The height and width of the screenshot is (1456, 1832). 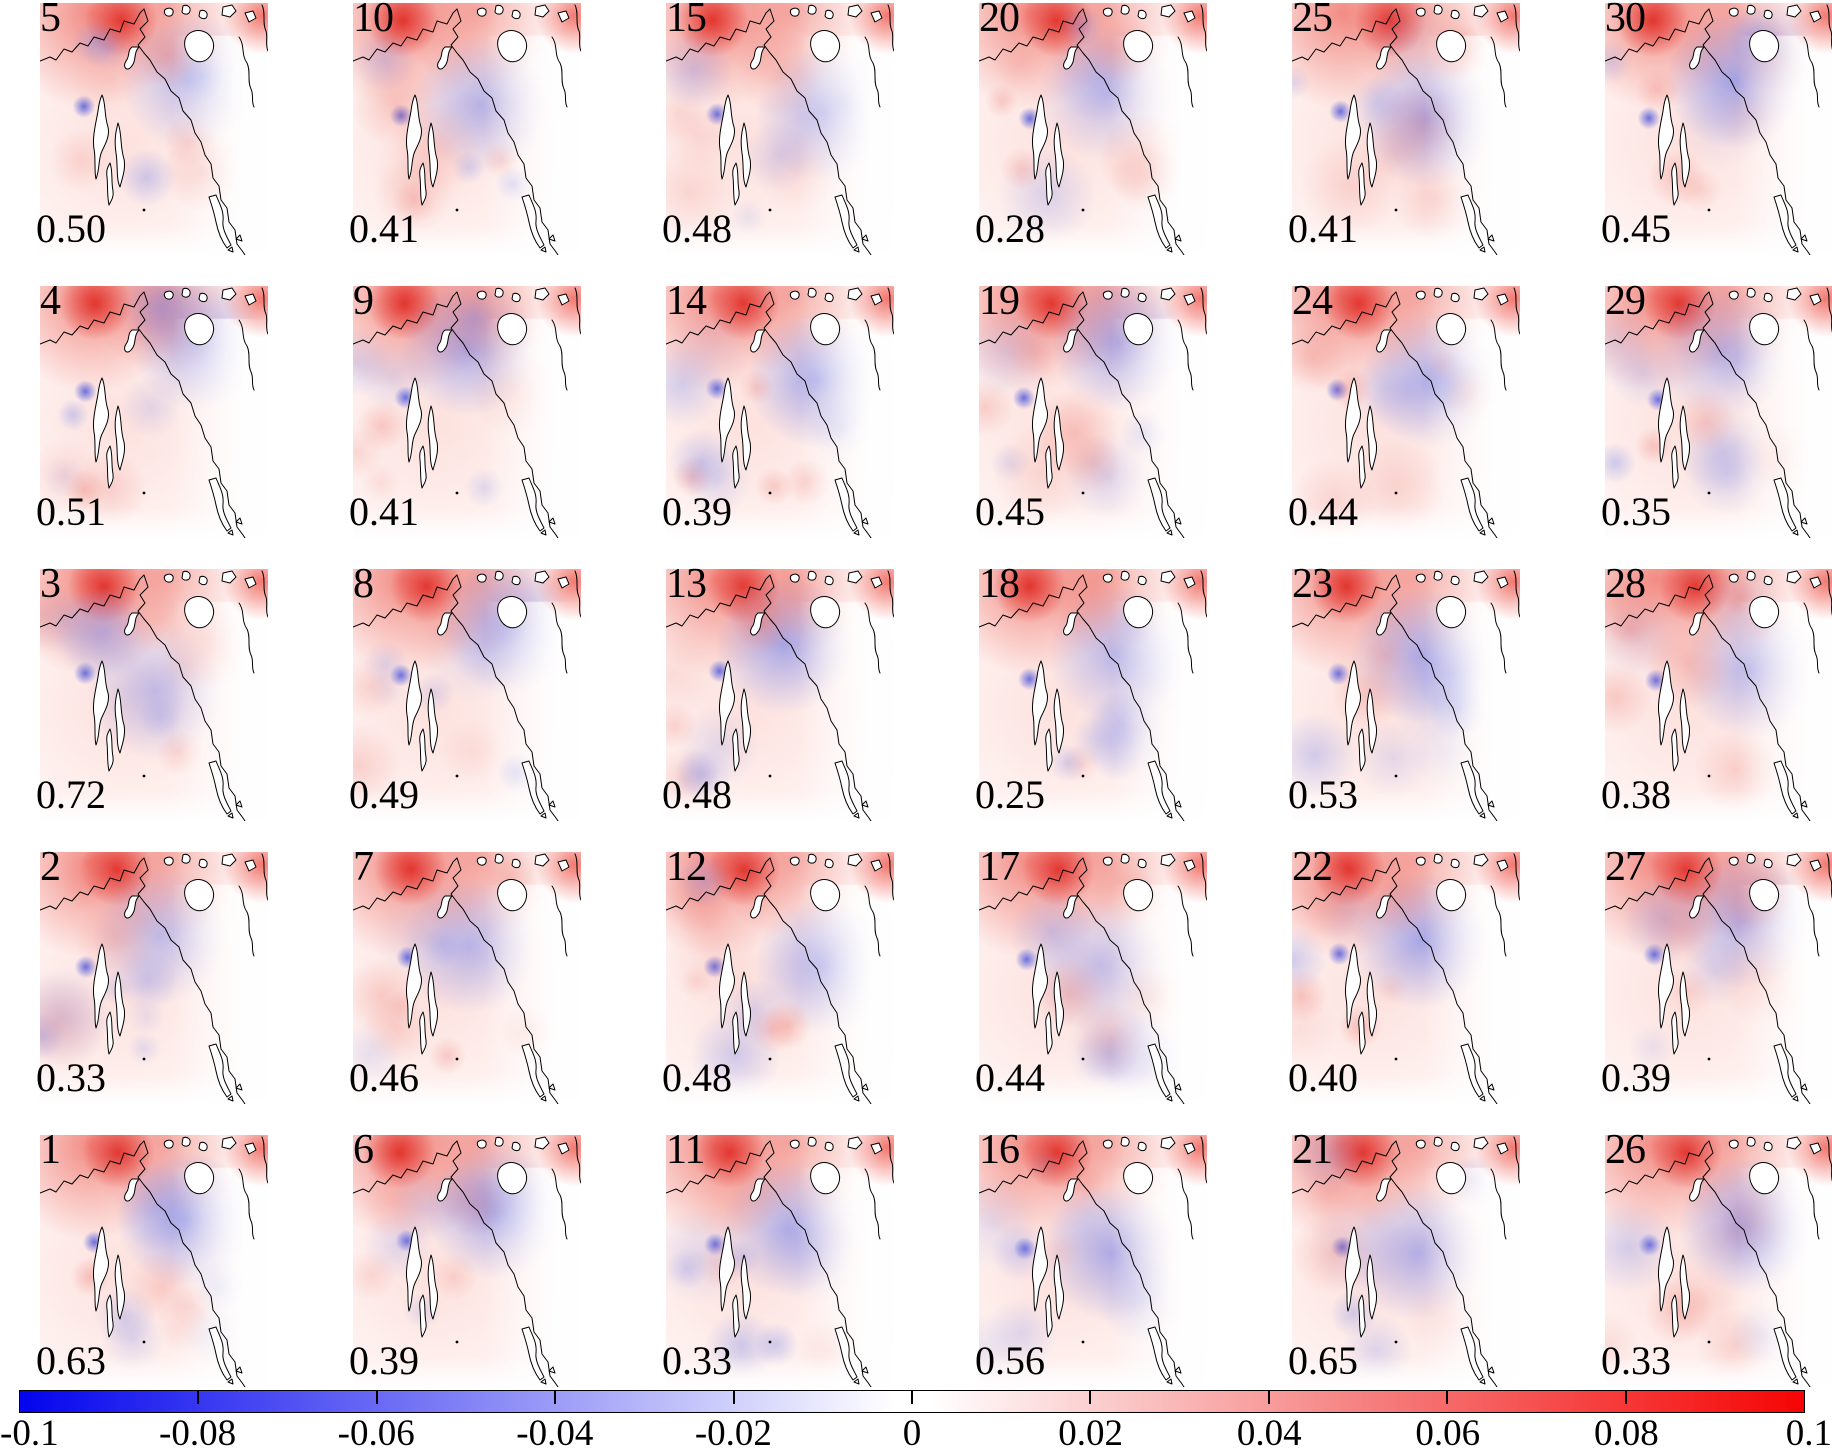 What do you see at coordinates (999, 867) in the screenshot?
I see `panel-number: 17` at bounding box center [999, 867].